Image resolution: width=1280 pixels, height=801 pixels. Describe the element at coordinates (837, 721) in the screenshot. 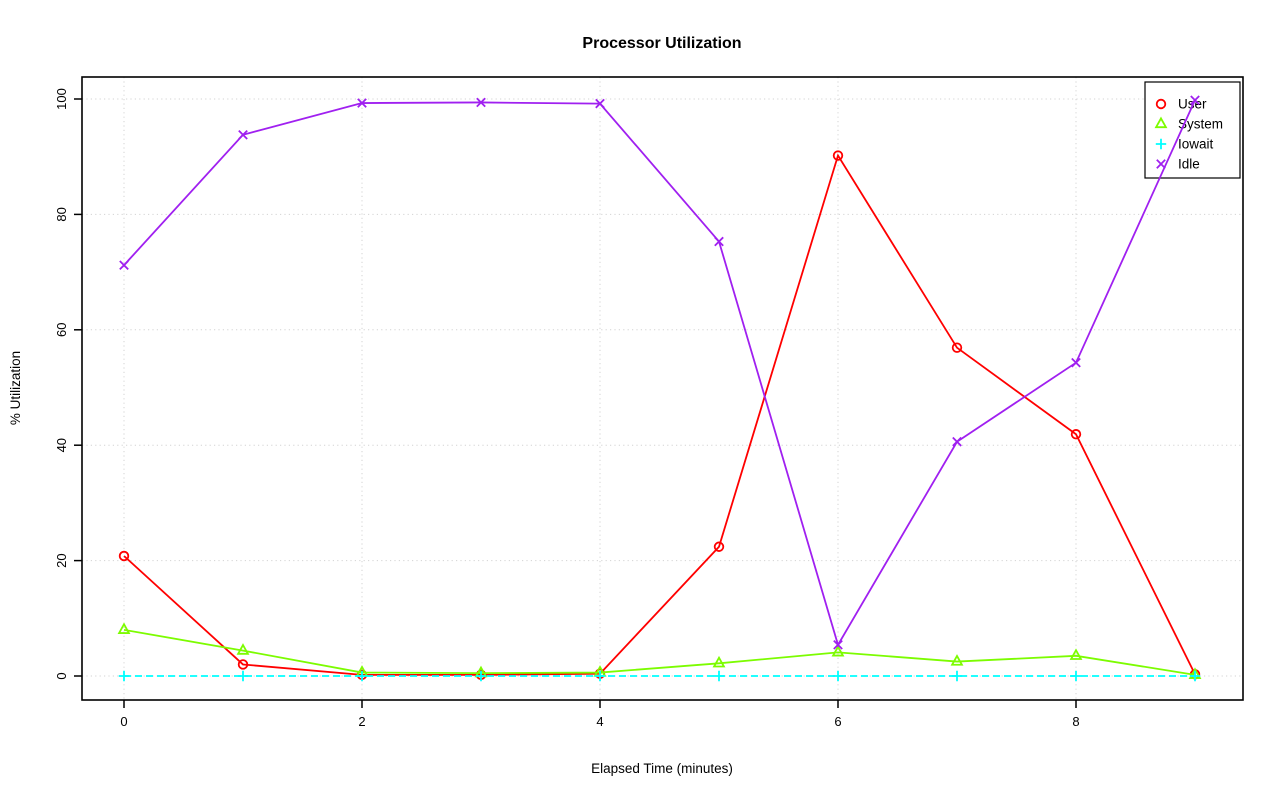

I see `x-tick-label: 6` at that location.